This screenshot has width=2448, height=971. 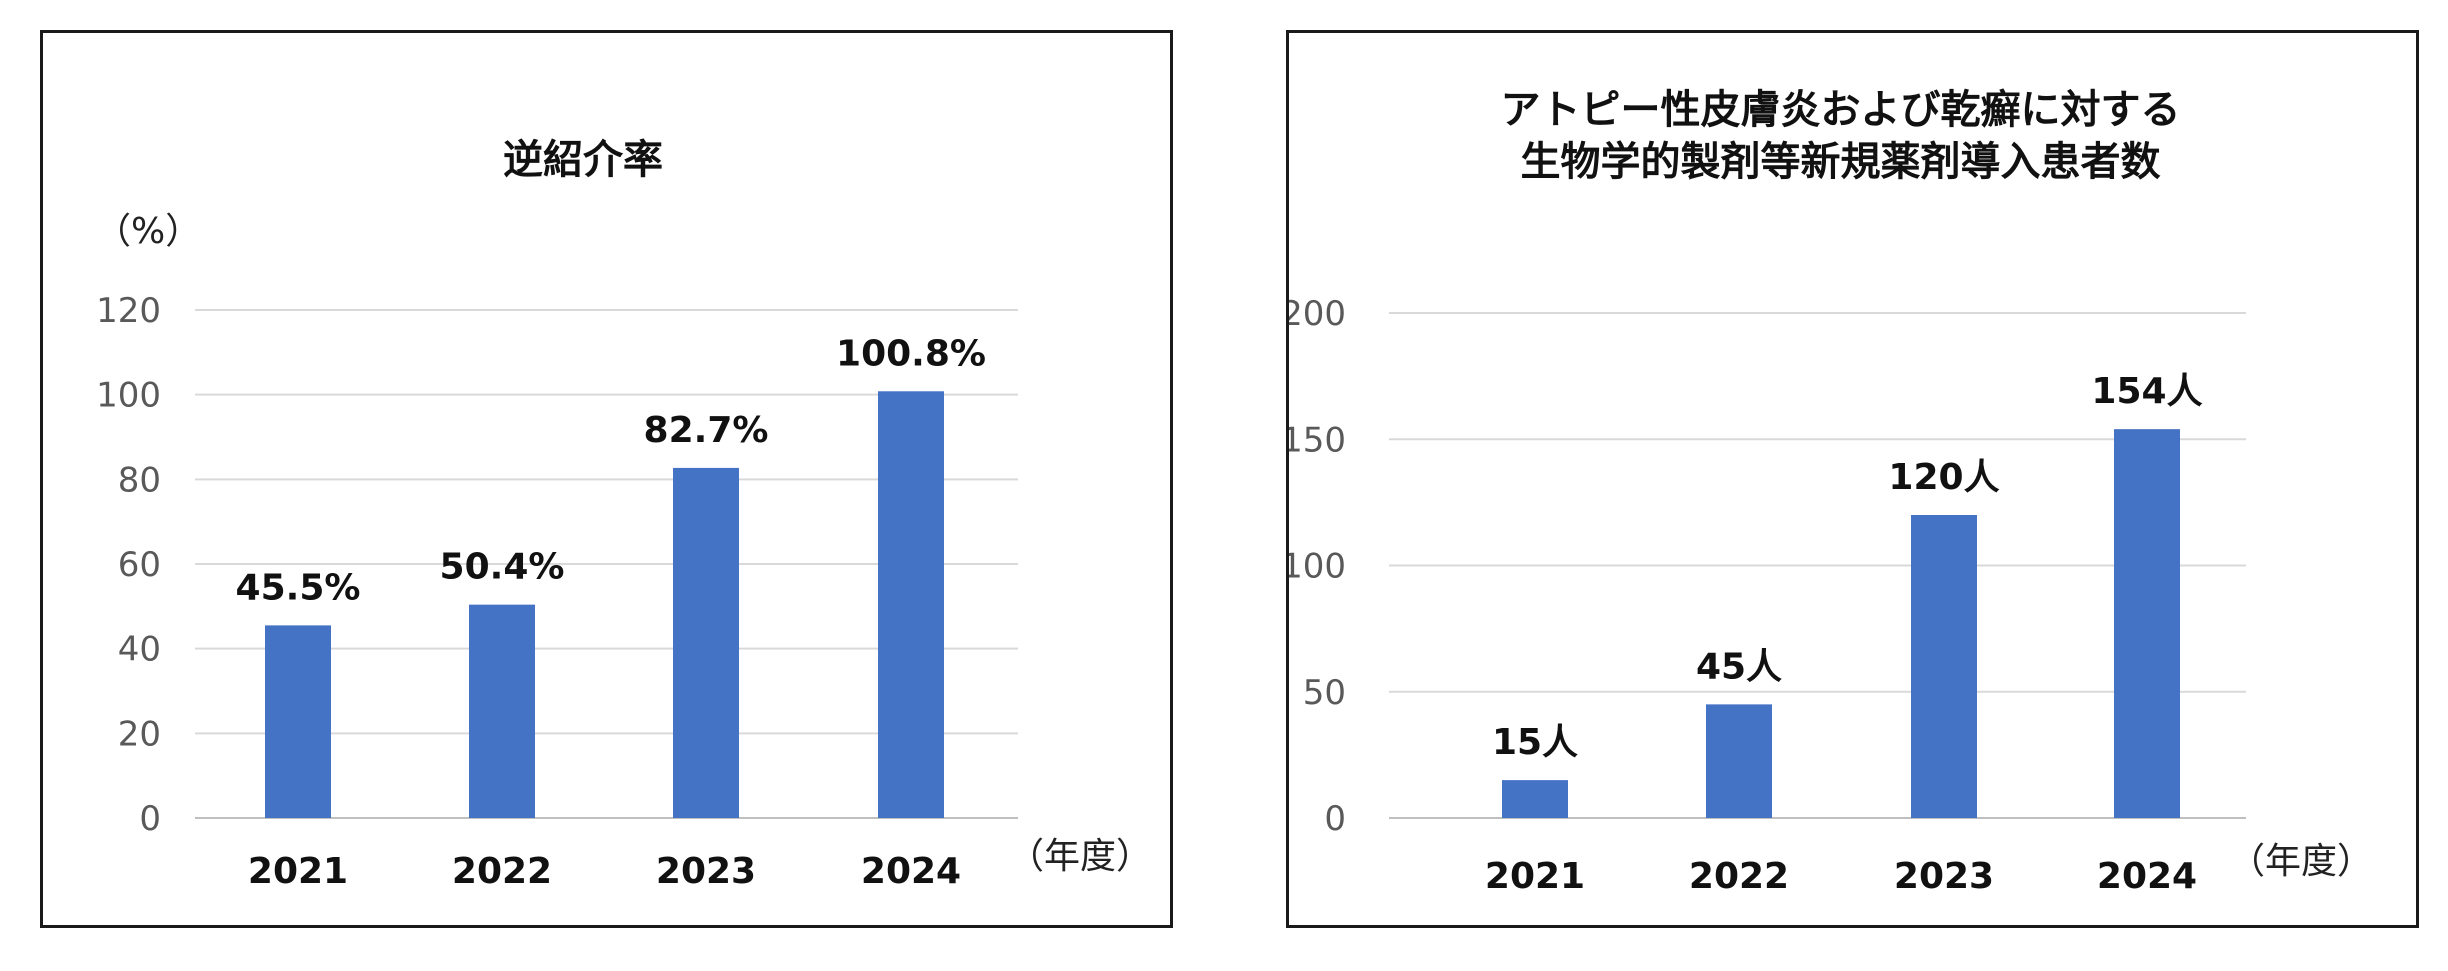 I want to click on y-tick-label: 60, so click(x=139, y=565).